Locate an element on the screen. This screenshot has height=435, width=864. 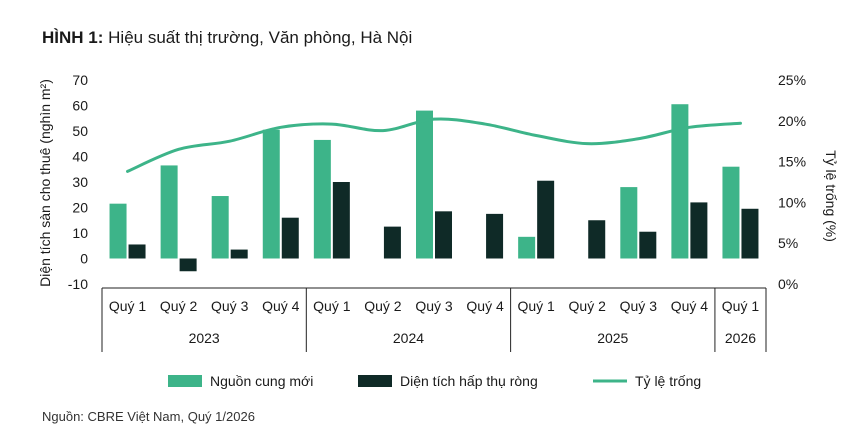
y-tick-label: 70 is located at coordinates (80, 80).